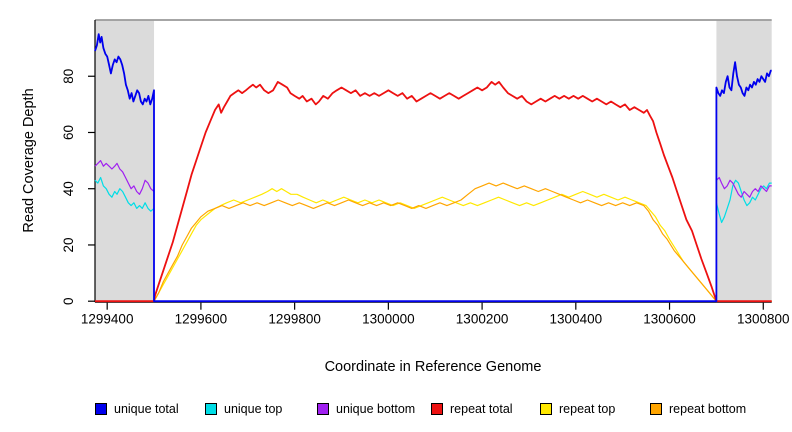 This screenshot has width=792, height=432. Describe the element at coordinates (68, 188) in the screenshot. I see `y-tick-label: 40` at that location.